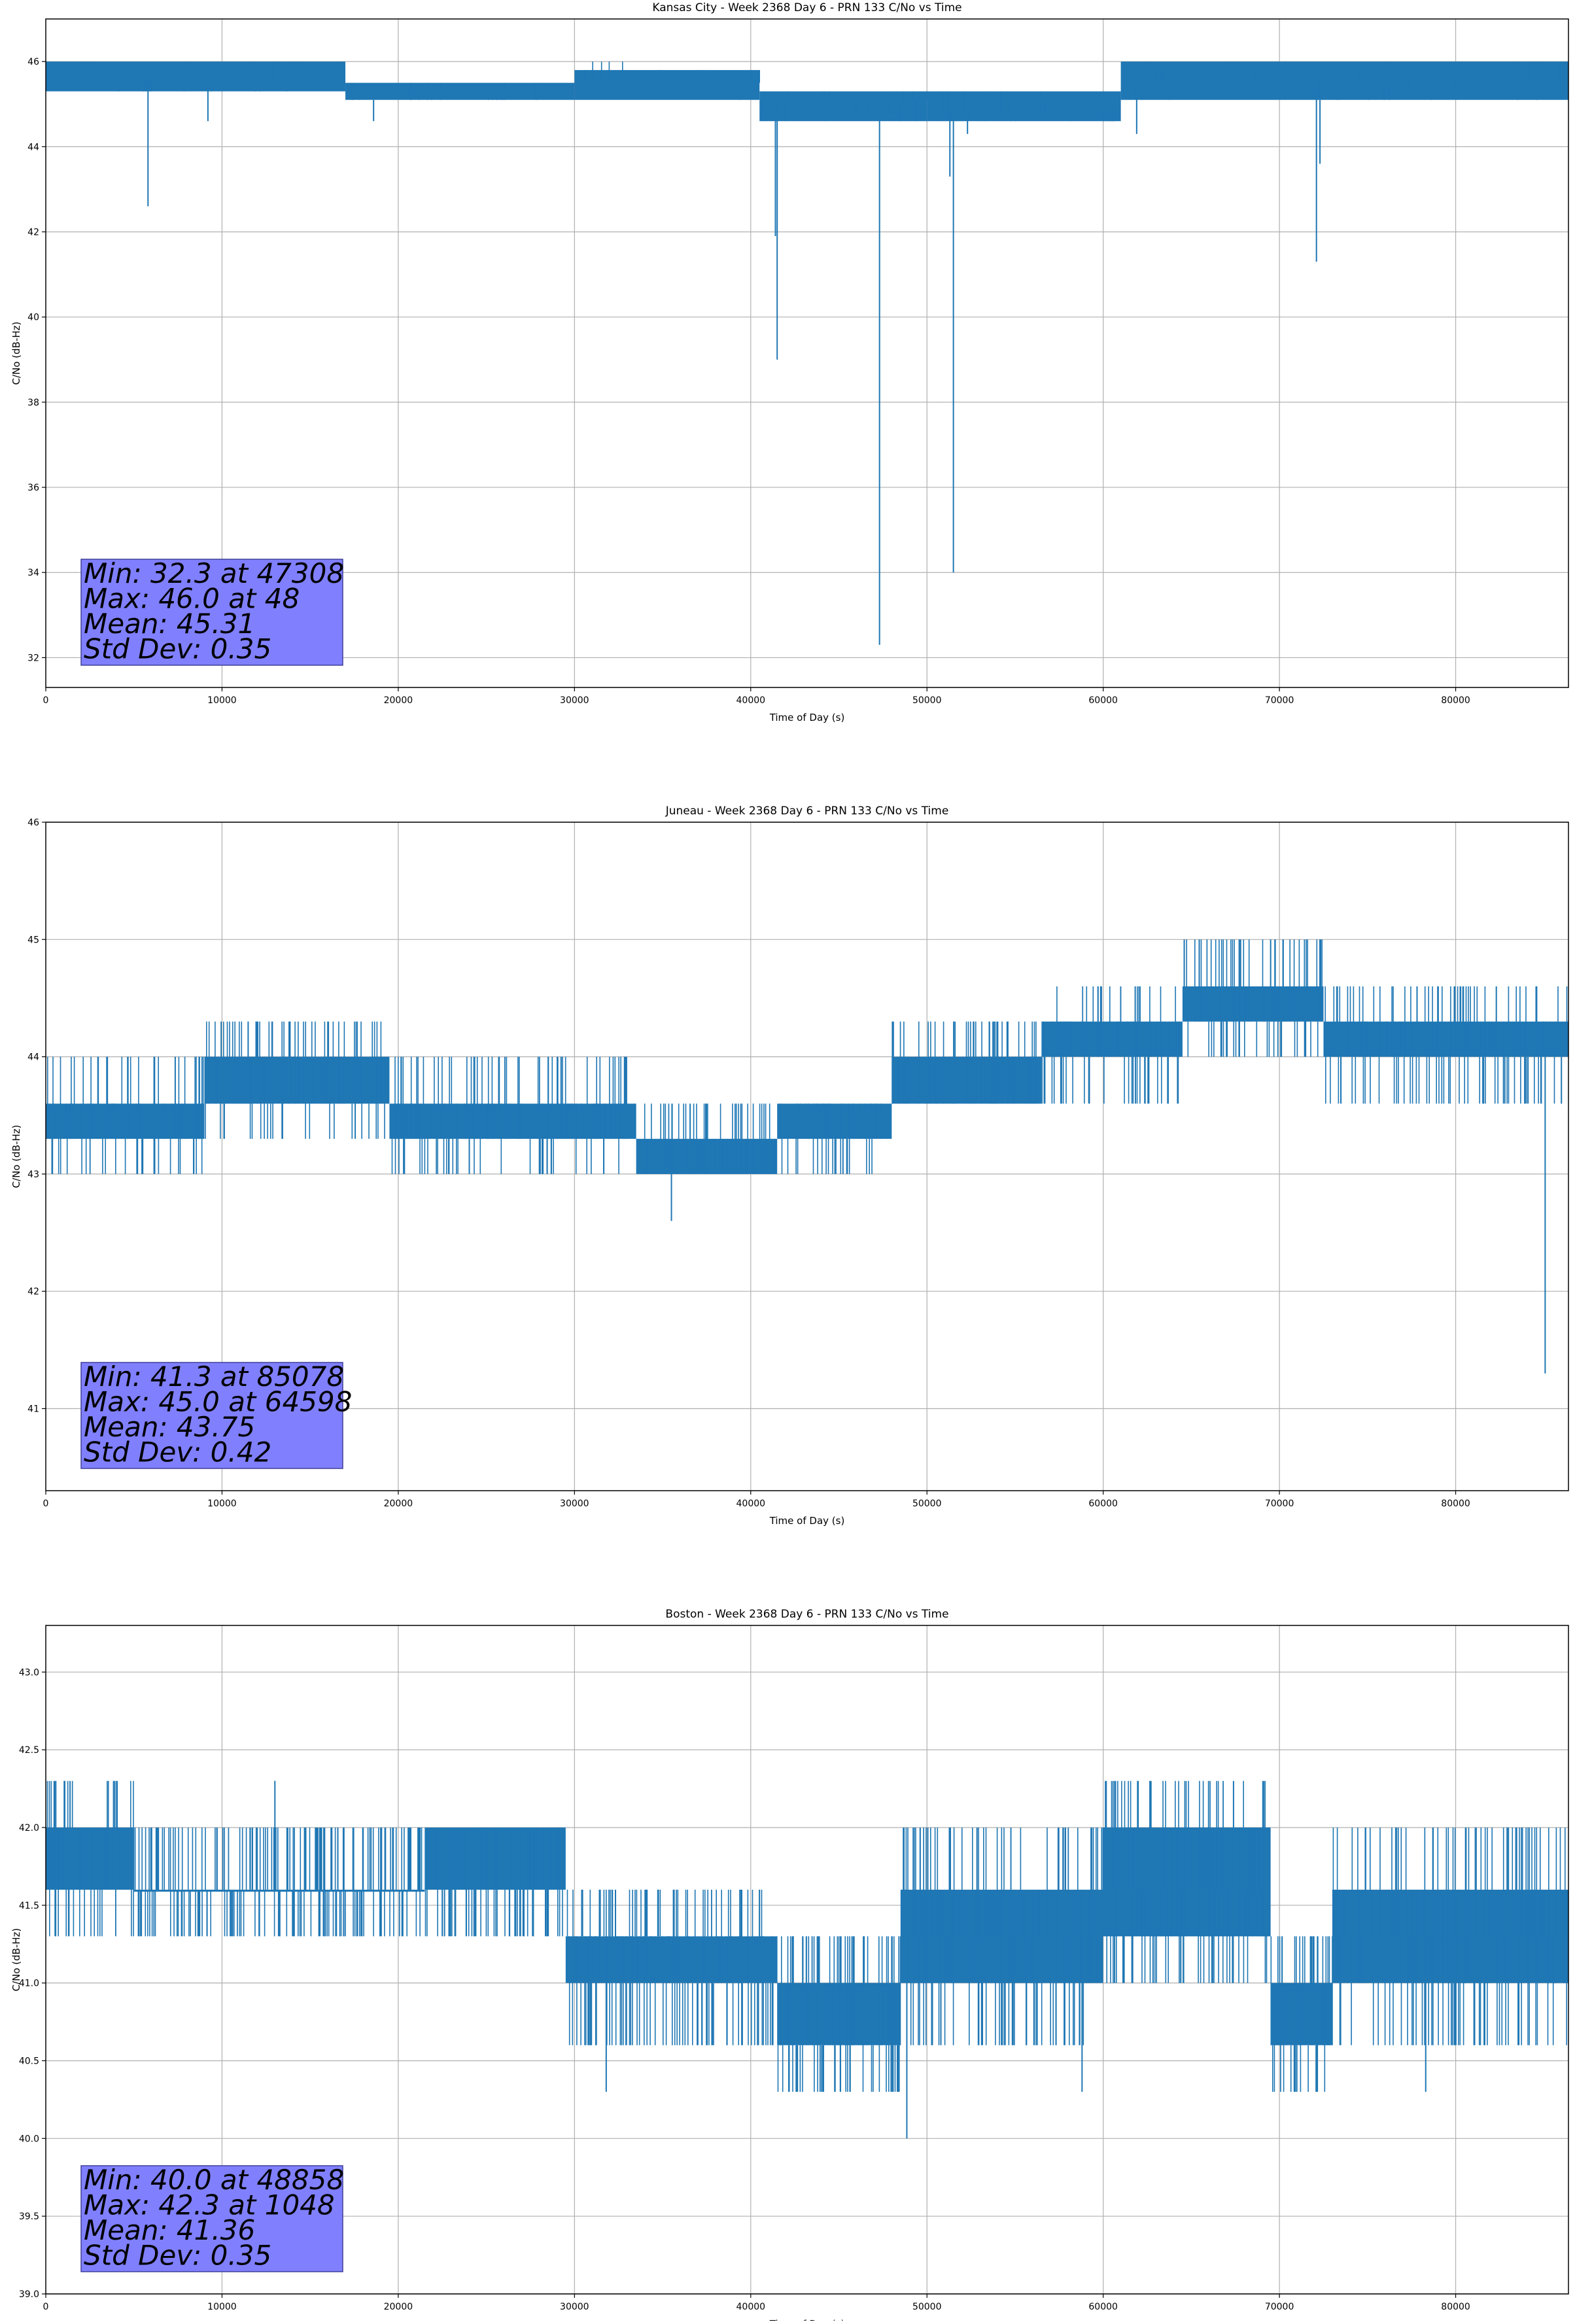  I want to click on stats-mean-text: Mean: 43.75, so click(170, 1427).